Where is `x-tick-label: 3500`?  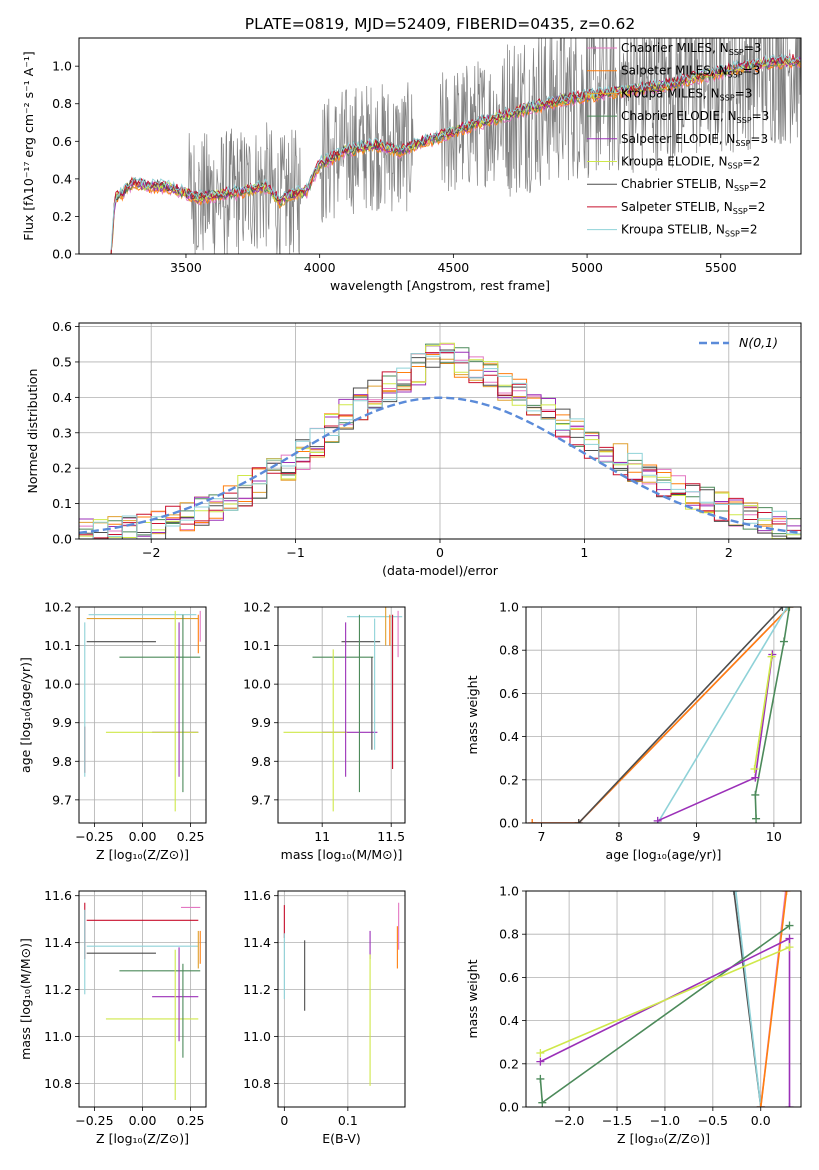
x-tick-label: 3500 is located at coordinates (186, 267).